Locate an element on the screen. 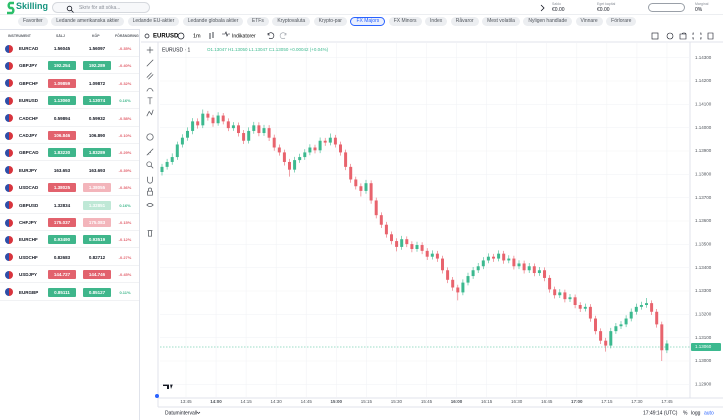 Image resolution: width=723 pixels, height=420 pixels. sell-price: 0.82683 is located at coordinates (62, 257).